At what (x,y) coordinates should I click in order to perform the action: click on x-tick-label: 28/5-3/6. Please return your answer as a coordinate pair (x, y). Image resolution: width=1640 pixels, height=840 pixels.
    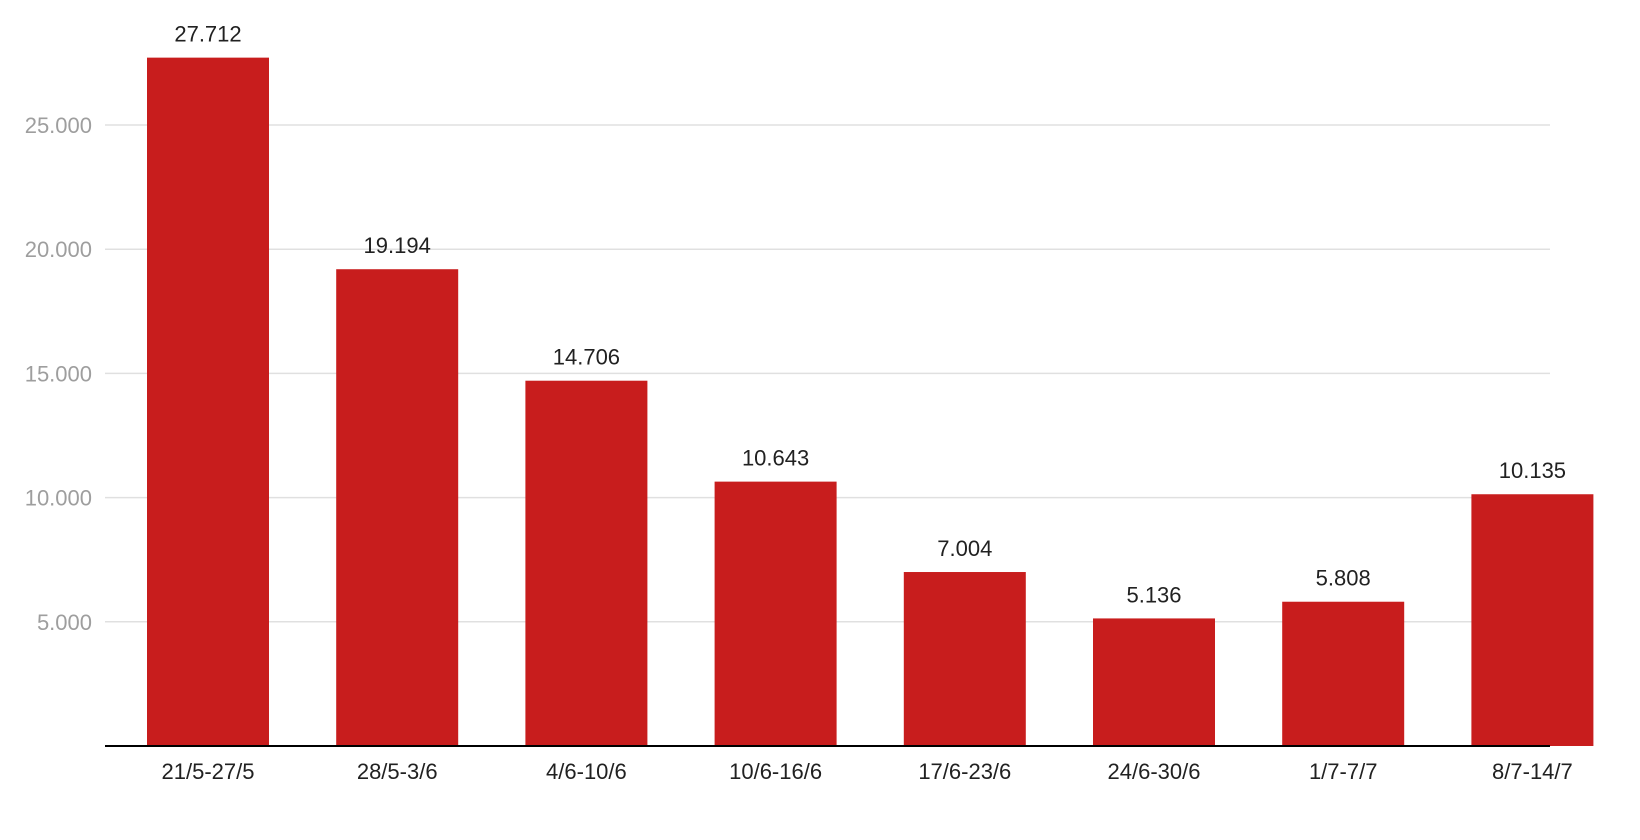
    Looking at the image, I should click on (397, 771).